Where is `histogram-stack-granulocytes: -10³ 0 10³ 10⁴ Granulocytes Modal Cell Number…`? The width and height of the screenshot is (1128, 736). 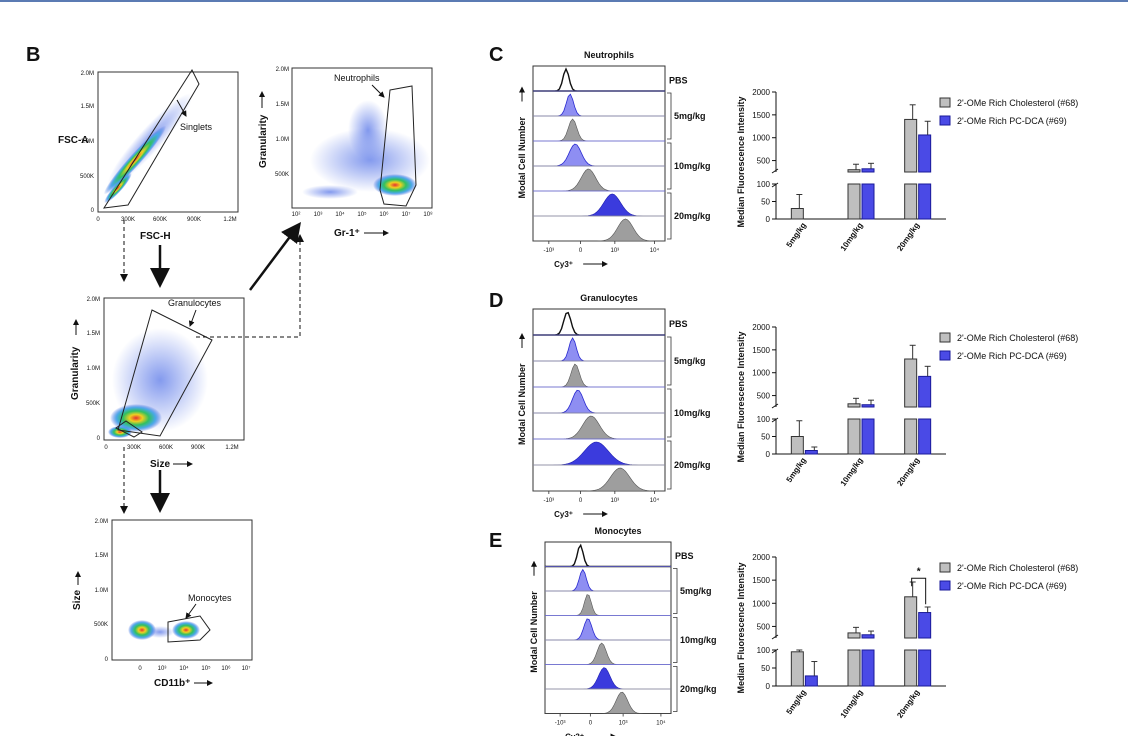
histogram-stack-granulocytes: -10³ 0 10³ 10⁴ Granulocytes Modal Cell Number… is located at coordinates (614, 406).